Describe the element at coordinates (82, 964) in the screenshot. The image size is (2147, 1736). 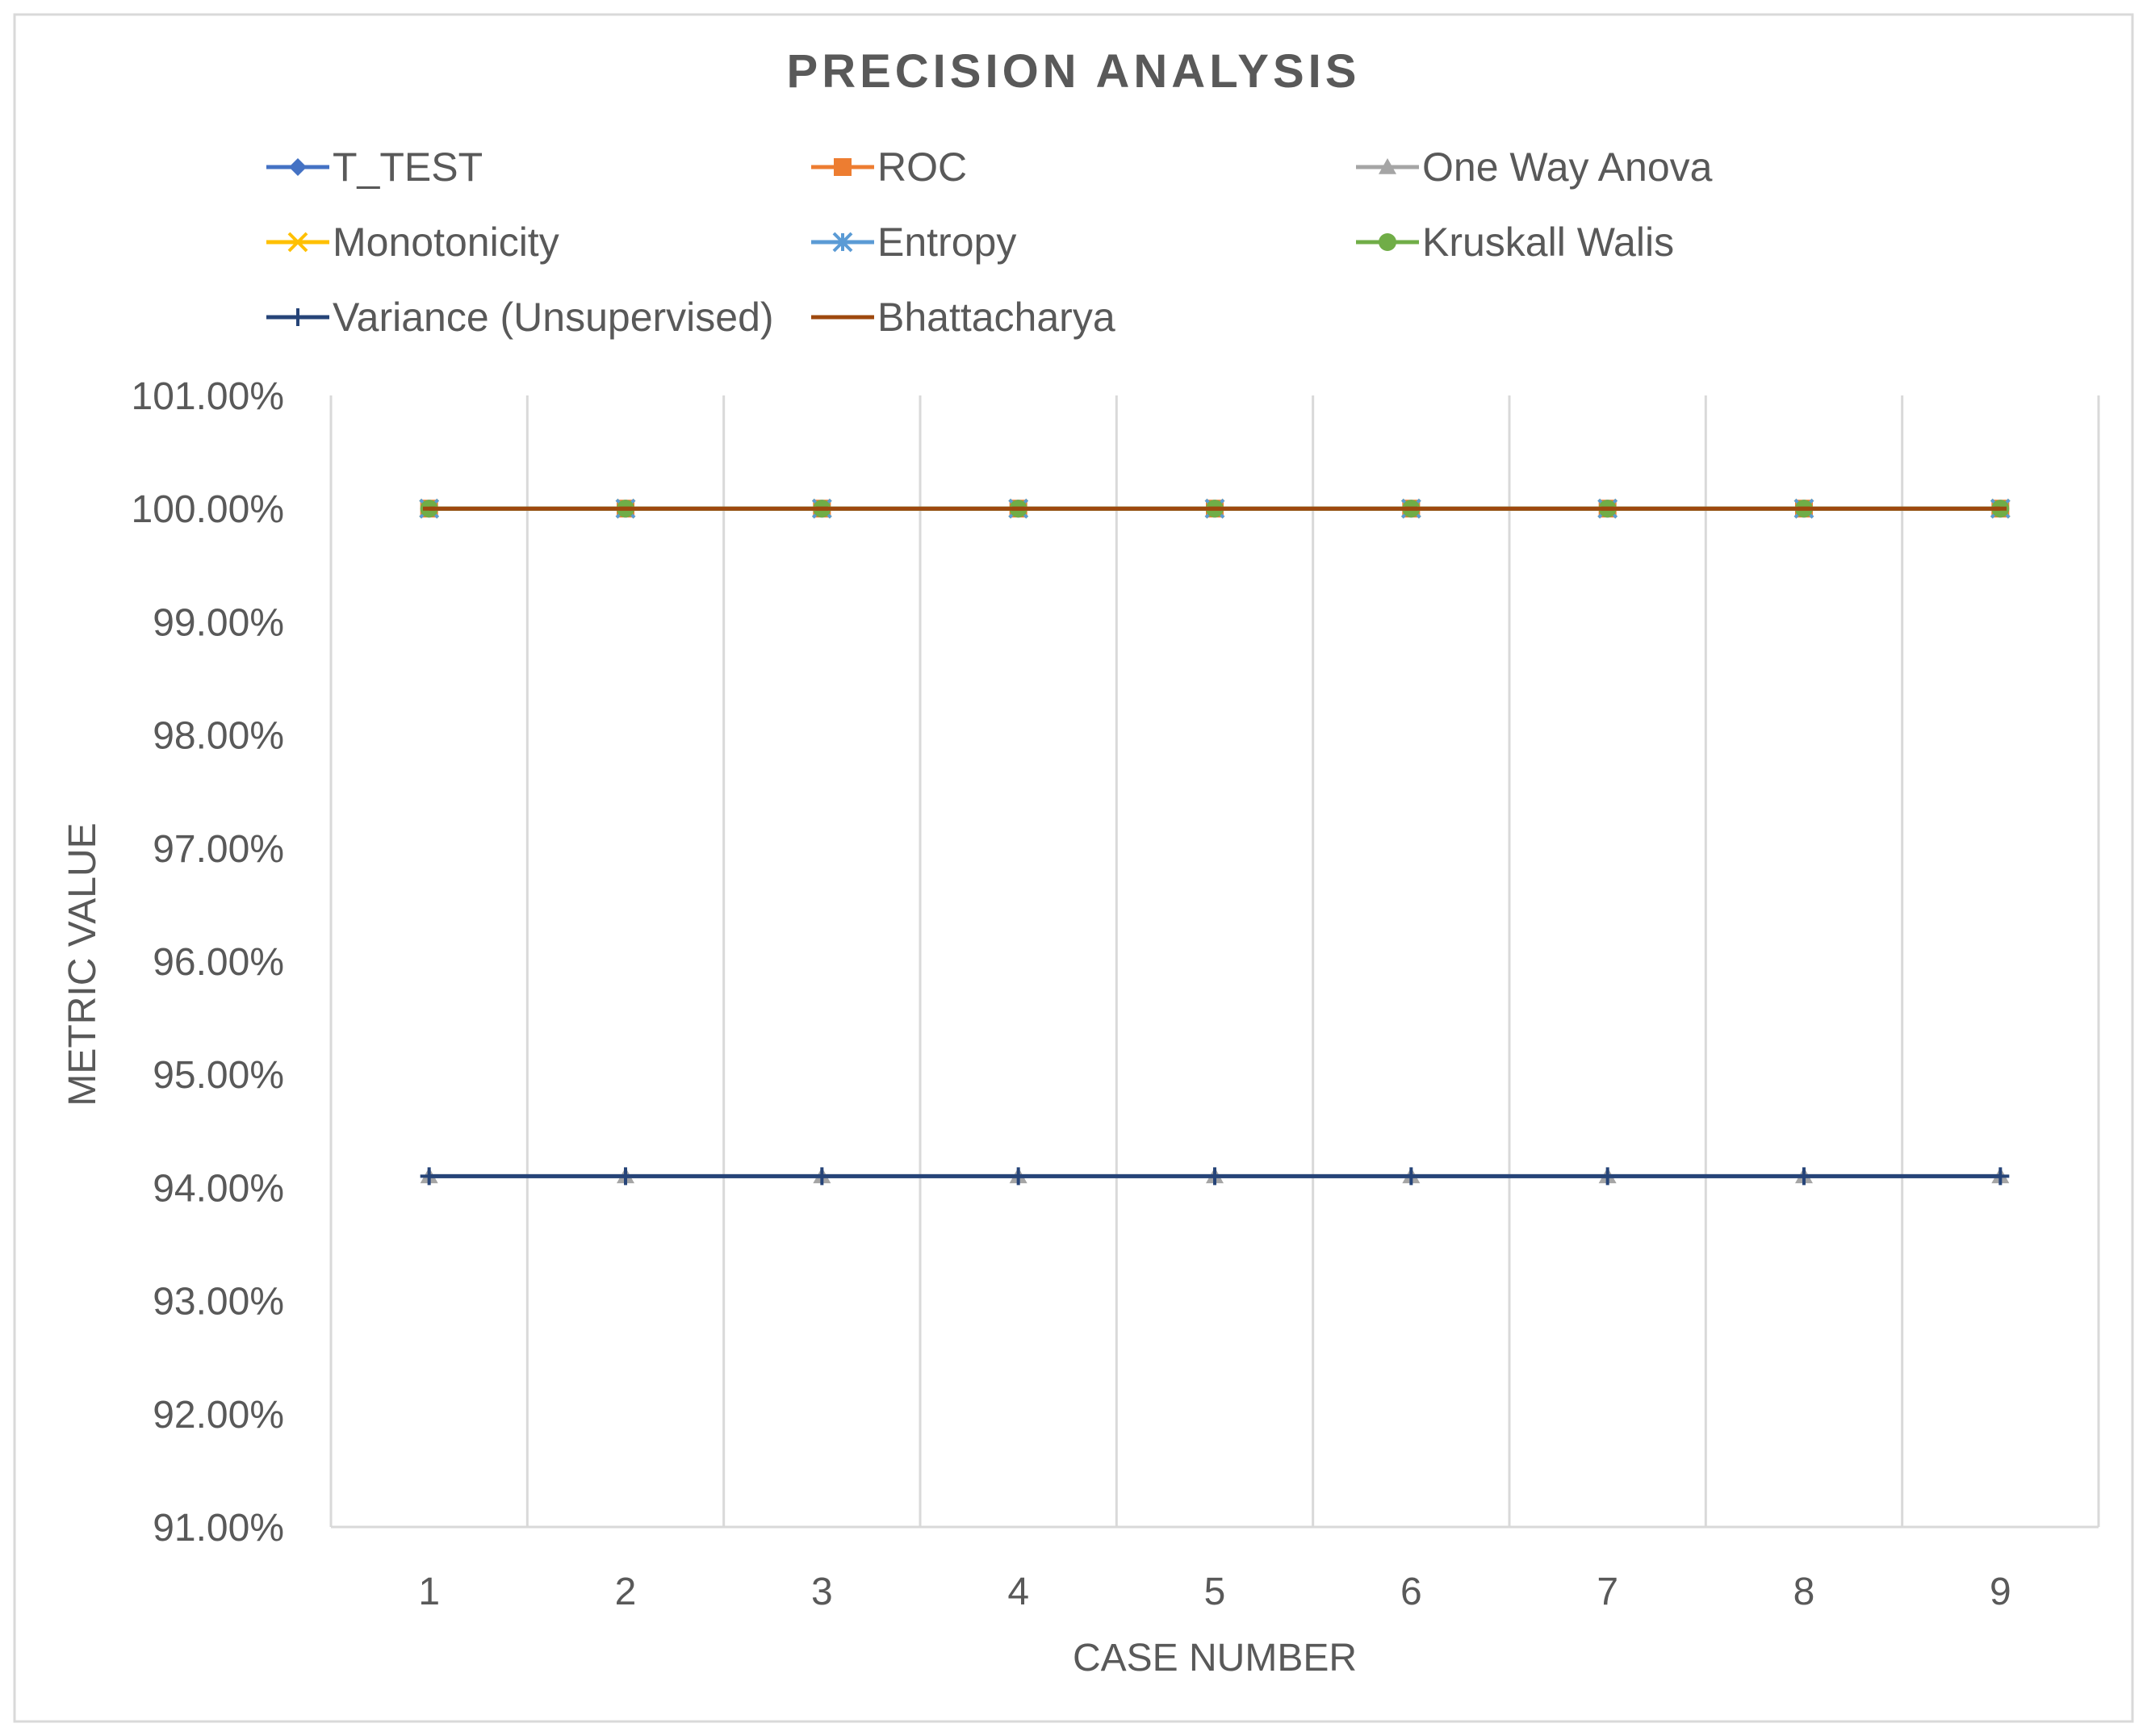
I see `y-axis-label: METRIC VALUE` at that location.